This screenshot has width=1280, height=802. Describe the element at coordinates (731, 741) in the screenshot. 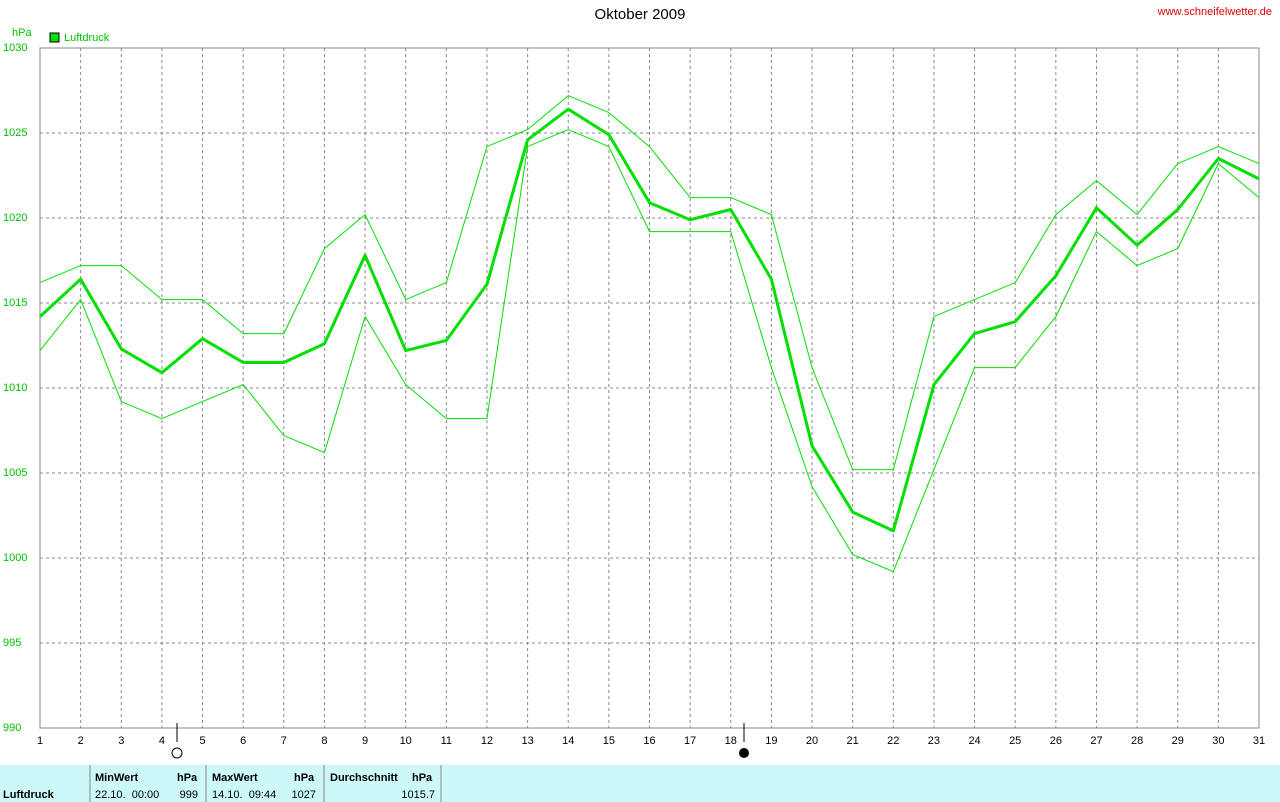

I see `x-tick-label: 18` at that location.